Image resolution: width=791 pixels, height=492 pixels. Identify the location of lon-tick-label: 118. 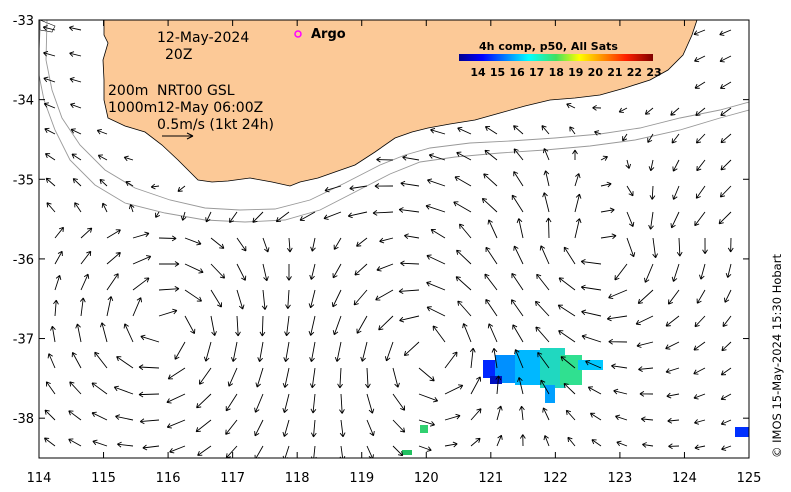
(297, 478).